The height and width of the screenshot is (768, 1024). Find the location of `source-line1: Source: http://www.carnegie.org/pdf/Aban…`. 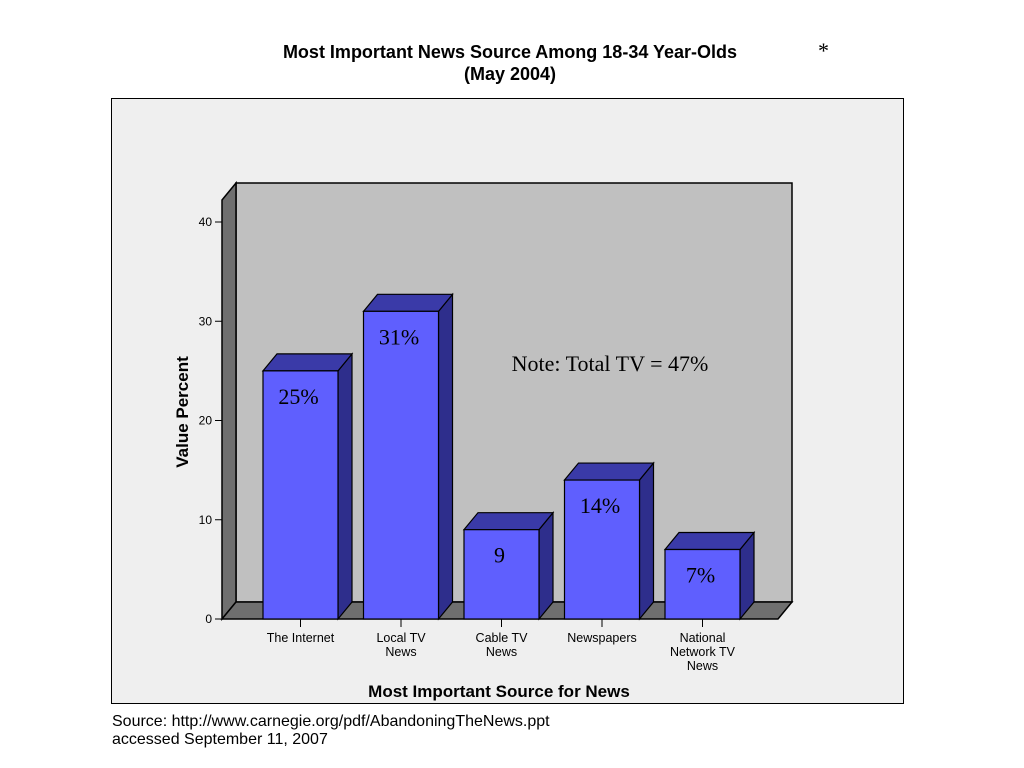

source-line1: Source: http://www.carnegie.org/pdf/Aban… is located at coordinates (331, 721).